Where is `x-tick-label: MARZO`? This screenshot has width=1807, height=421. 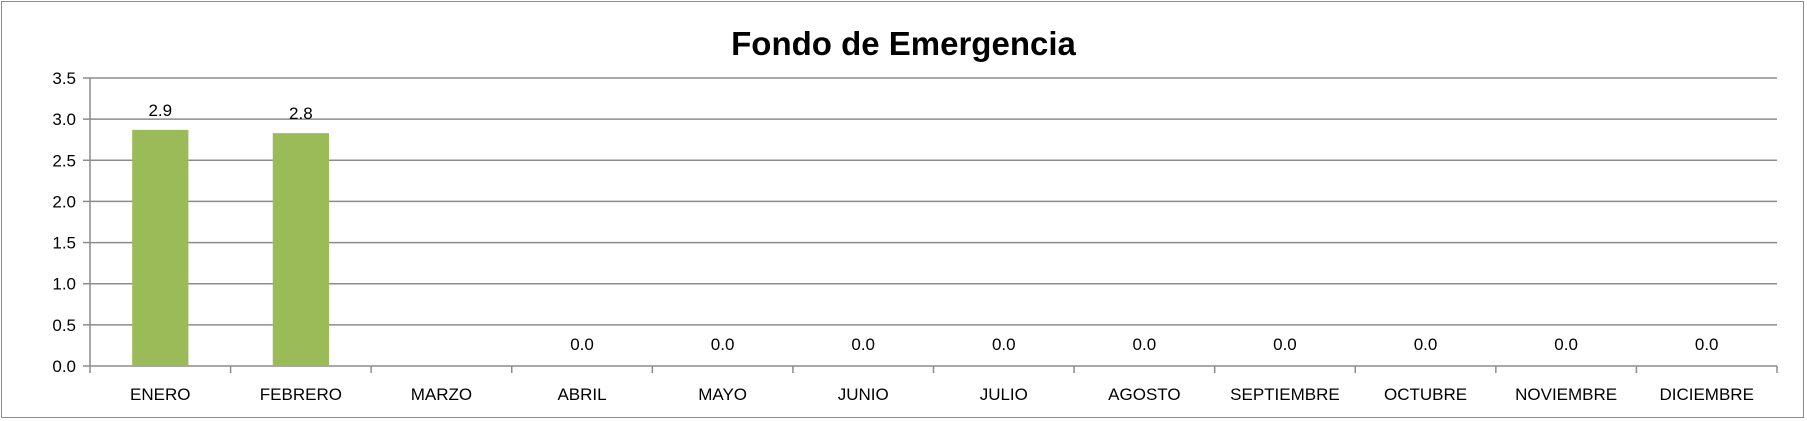 x-tick-label: MARZO is located at coordinates (441, 394).